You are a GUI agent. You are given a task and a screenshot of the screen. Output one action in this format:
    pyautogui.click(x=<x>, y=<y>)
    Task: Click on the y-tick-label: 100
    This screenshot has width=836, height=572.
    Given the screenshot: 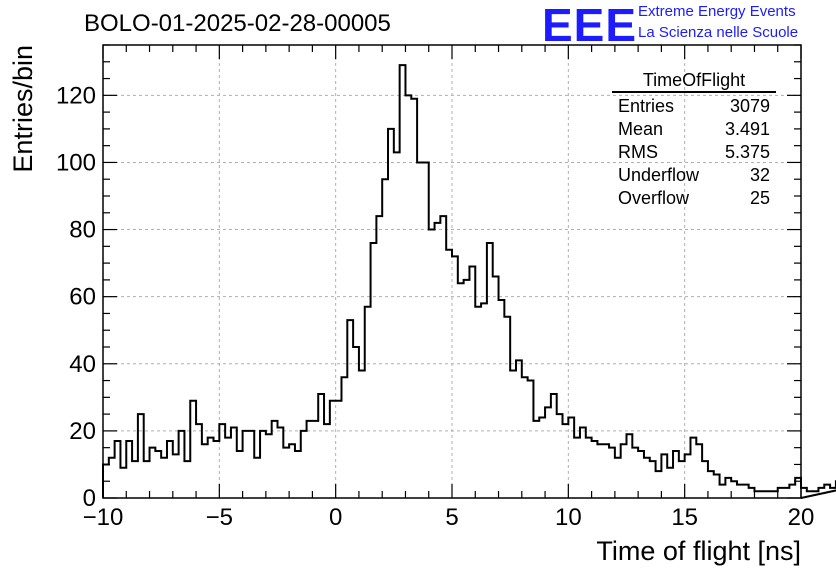 What is the action you would take?
    pyautogui.click(x=76, y=162)
    